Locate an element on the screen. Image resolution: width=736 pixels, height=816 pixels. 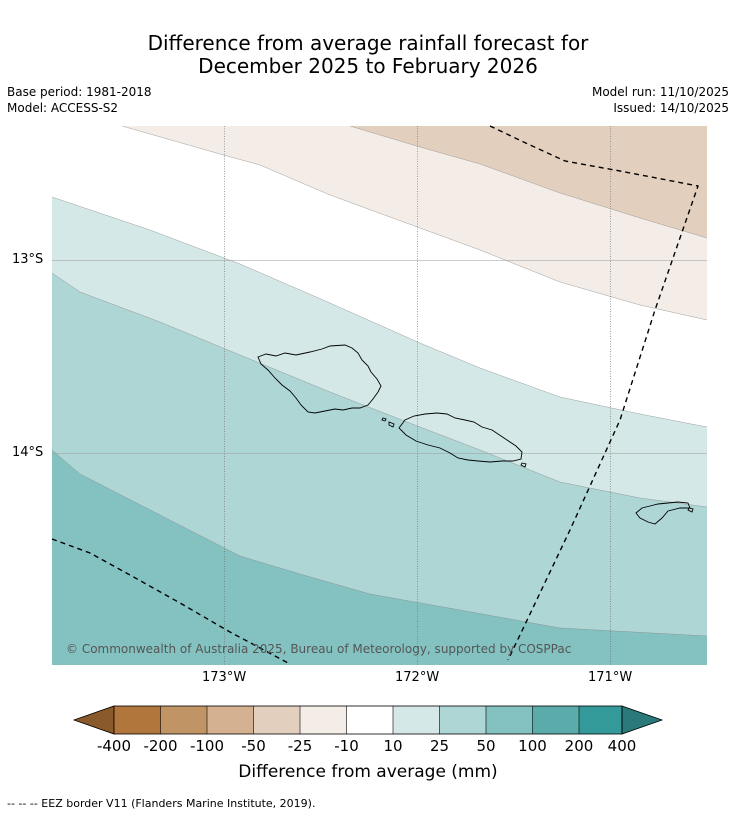
colorbar-tick: 10 is located at coordinates (393, 746).